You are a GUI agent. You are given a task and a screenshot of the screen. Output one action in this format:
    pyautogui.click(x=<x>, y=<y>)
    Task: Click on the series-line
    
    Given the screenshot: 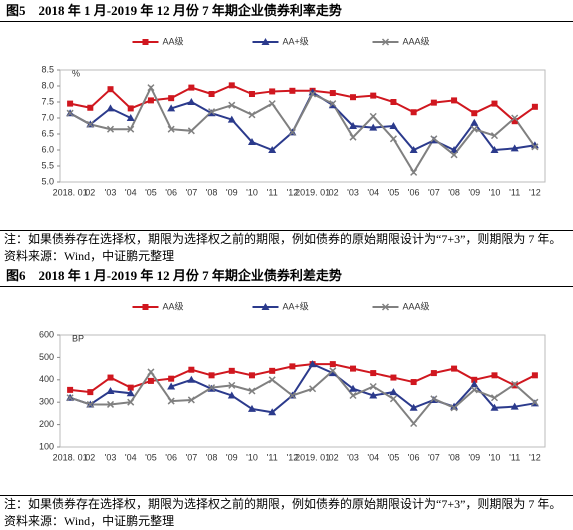 What is the action you would take?
    pyautogui.click(x=302, y=103)
    